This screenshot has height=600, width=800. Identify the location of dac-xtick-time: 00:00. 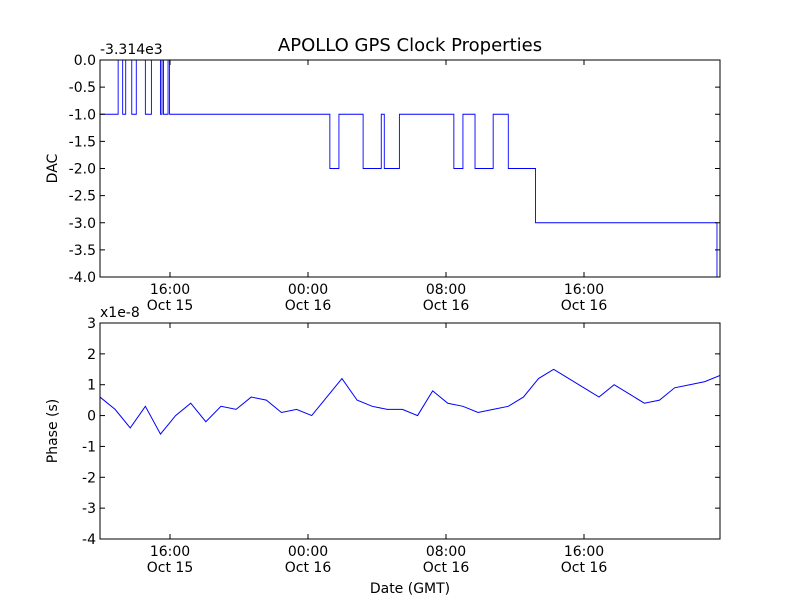
(308, 290).